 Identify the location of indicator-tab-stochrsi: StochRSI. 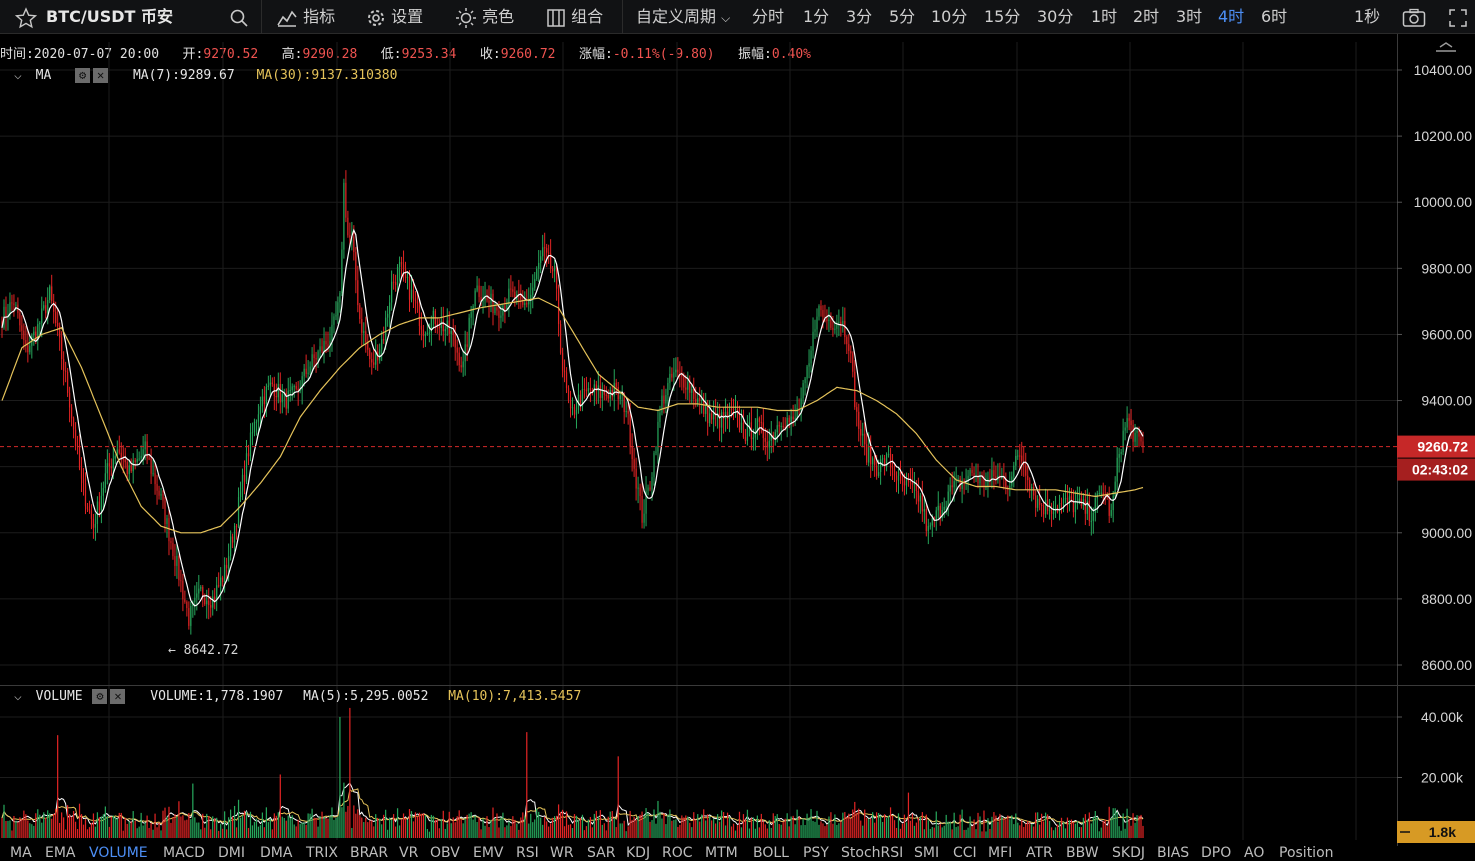
(872, 853).